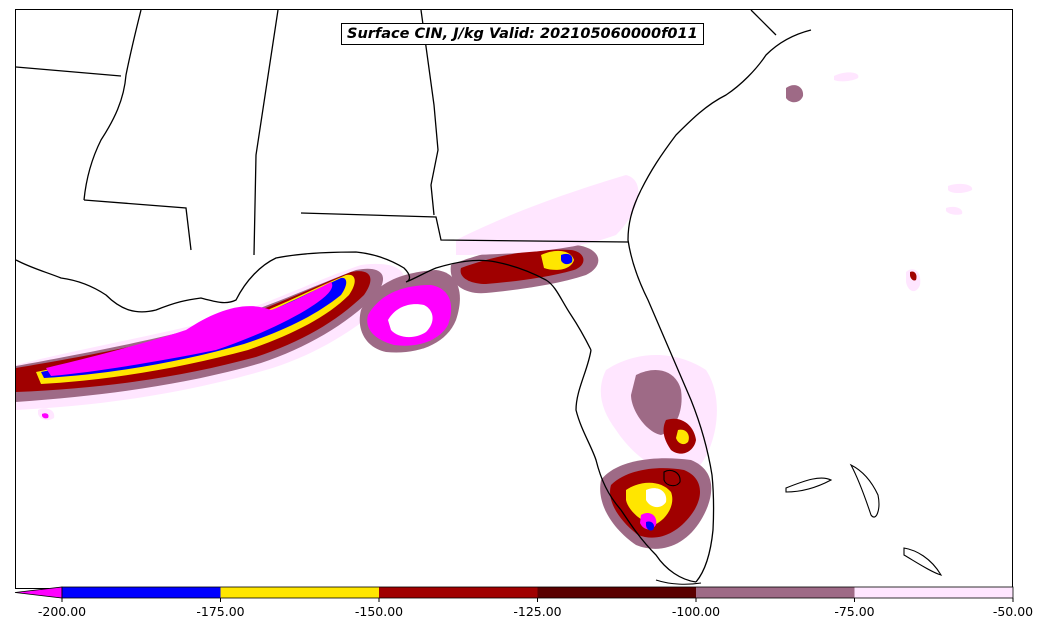 Image resolution: width=1044 pixels, height=633 pixels. What do you see at coordinates (137, 225) in the screenshot?
I see `border-la-ms-south` at bounding box center [137, 225].